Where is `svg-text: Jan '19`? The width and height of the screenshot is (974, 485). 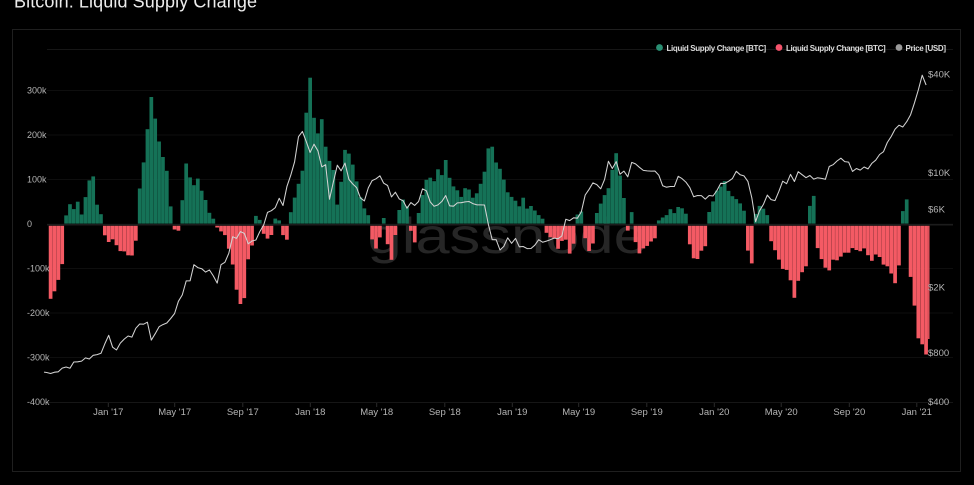
svg-text: Jan '19 is located at coordinates (512, 412).